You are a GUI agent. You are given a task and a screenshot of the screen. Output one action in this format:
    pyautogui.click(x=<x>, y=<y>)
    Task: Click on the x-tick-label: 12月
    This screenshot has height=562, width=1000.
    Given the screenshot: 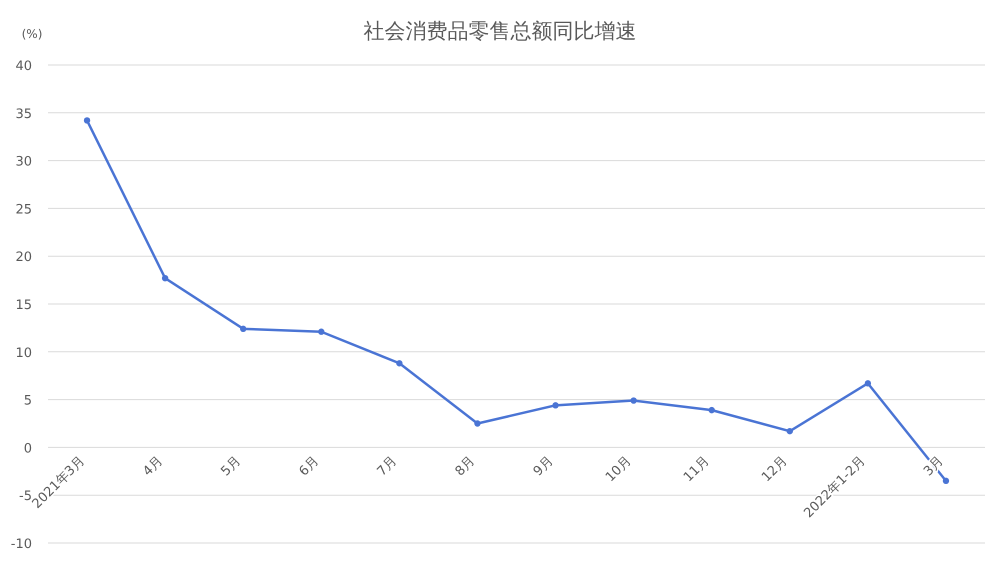 What is the action you would take?
    pyautogui.click(x=775, y=470)
    